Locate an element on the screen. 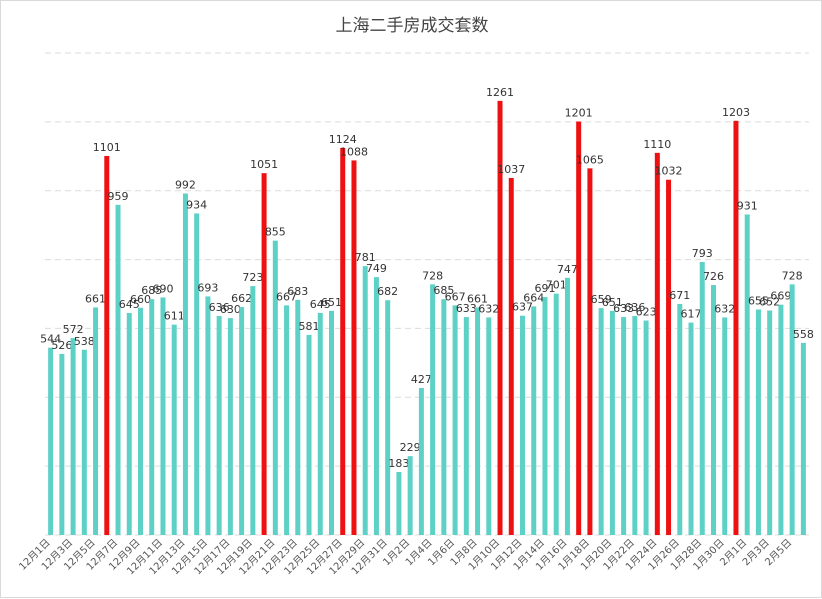 The width and height of the screenshot is (822, 599). data-label: 1101 is located at coordinates (107, 147).